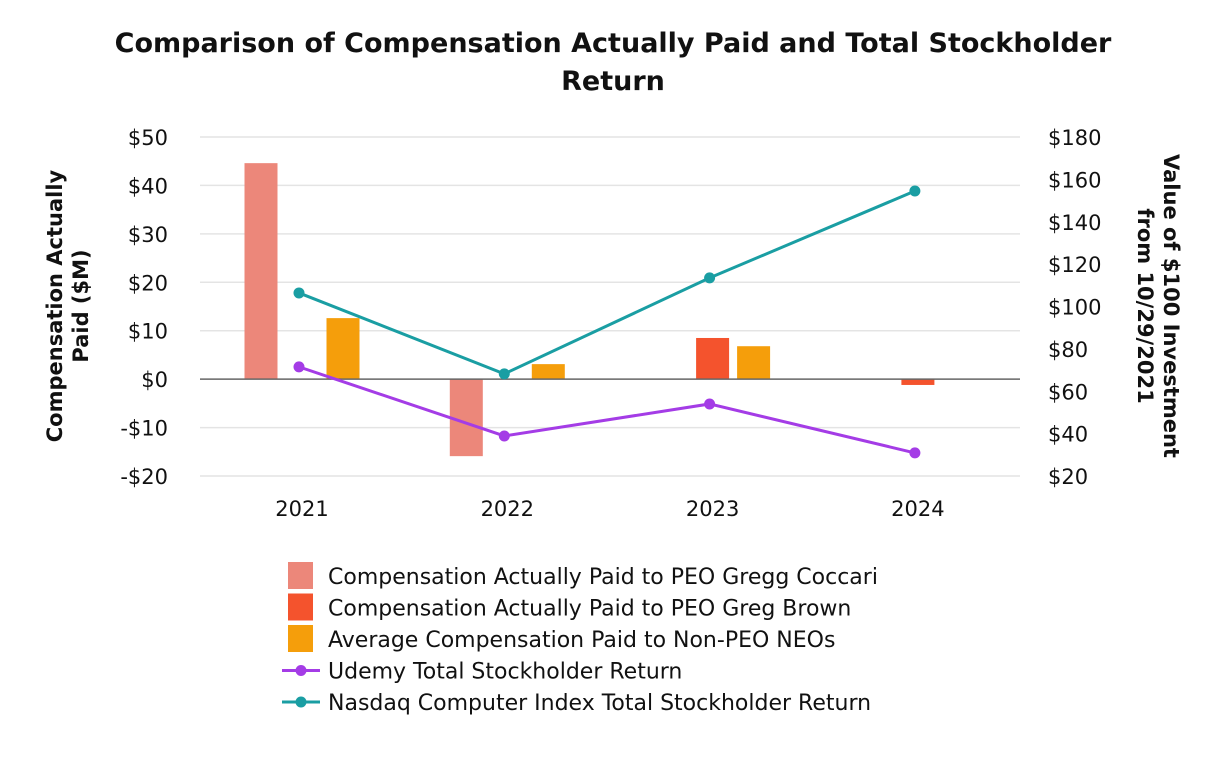 The height and width of the screenshot is (764, 1226). I want to click on x-tick-label: 2021, so click(301, 509).